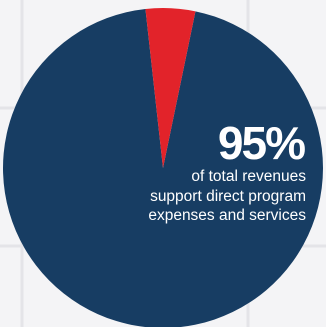  I want to click on callout-line-3: expenses and services, so click(227, 216).